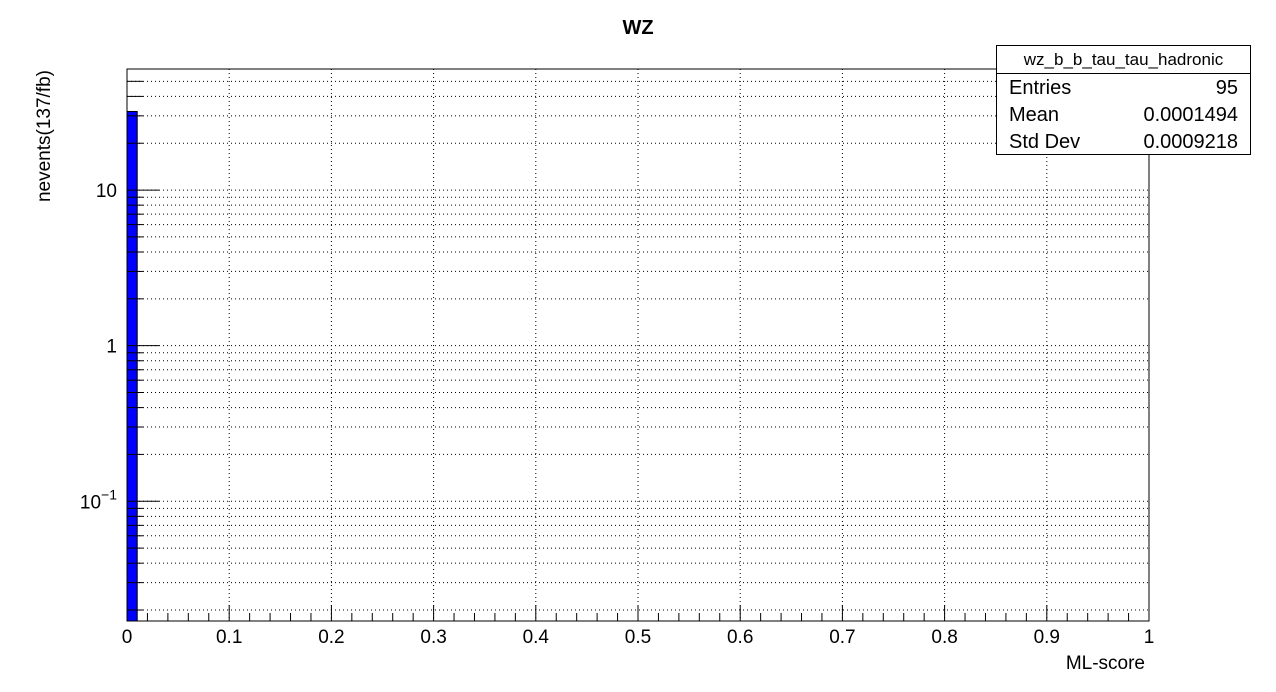 Image resolution: width=1276 pixels, height=692 pixels. Describe the element at coordinates (1045, 142) in the screenshot. I see `stats-label: Std Dev` at that location.